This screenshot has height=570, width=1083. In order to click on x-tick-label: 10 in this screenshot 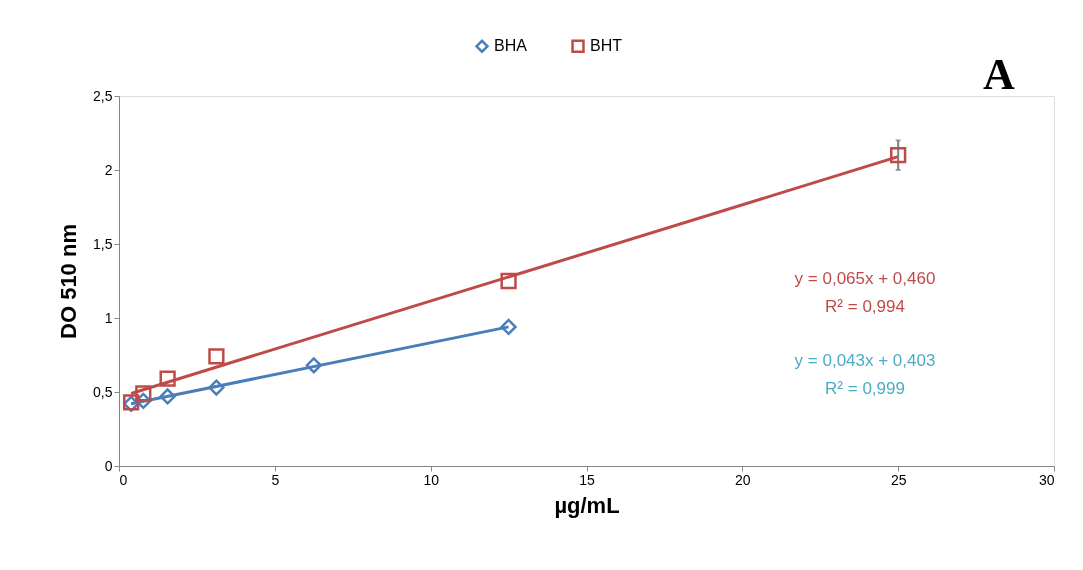, I will do `click(431, 479)`.